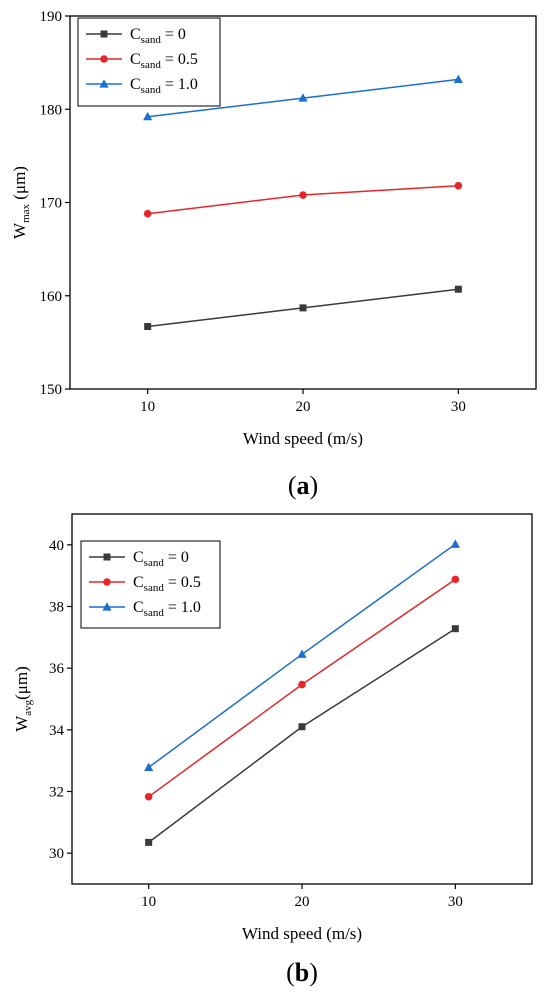 The image size is (550, 1001). Describe the element at coordinates (57, 669) in the screenshot. I see `y-tick-label: 36` at that location.